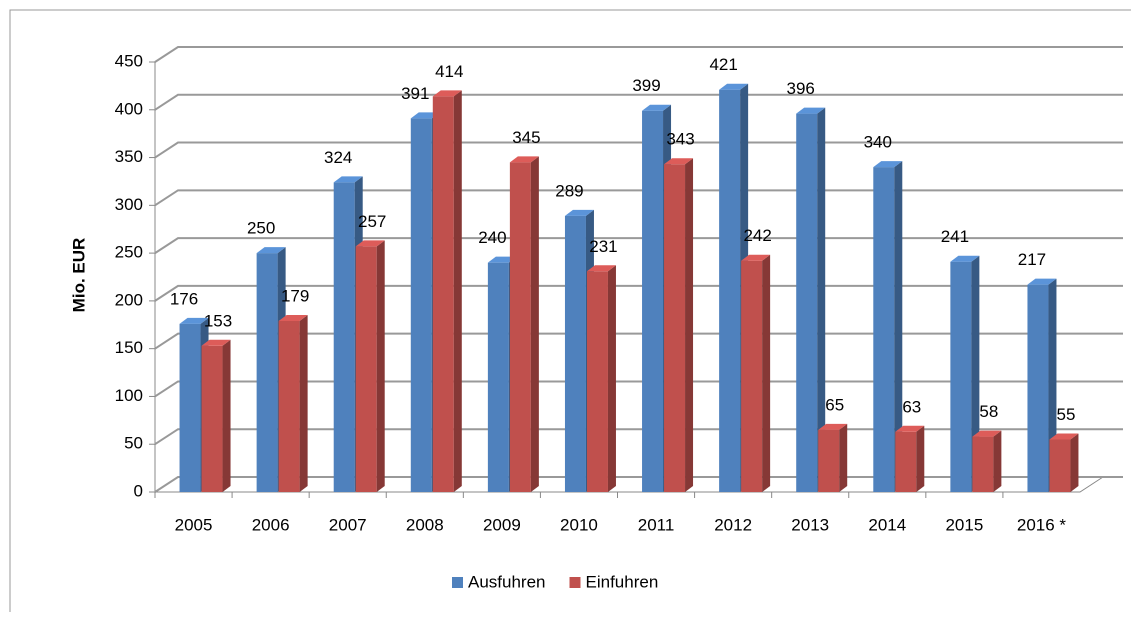 Image resolution: width=1141 pixels, height=617 pixels. Describe the element at coordinates (133, 443) in the screenshot. I see `y-tick-label: 50` at that location.